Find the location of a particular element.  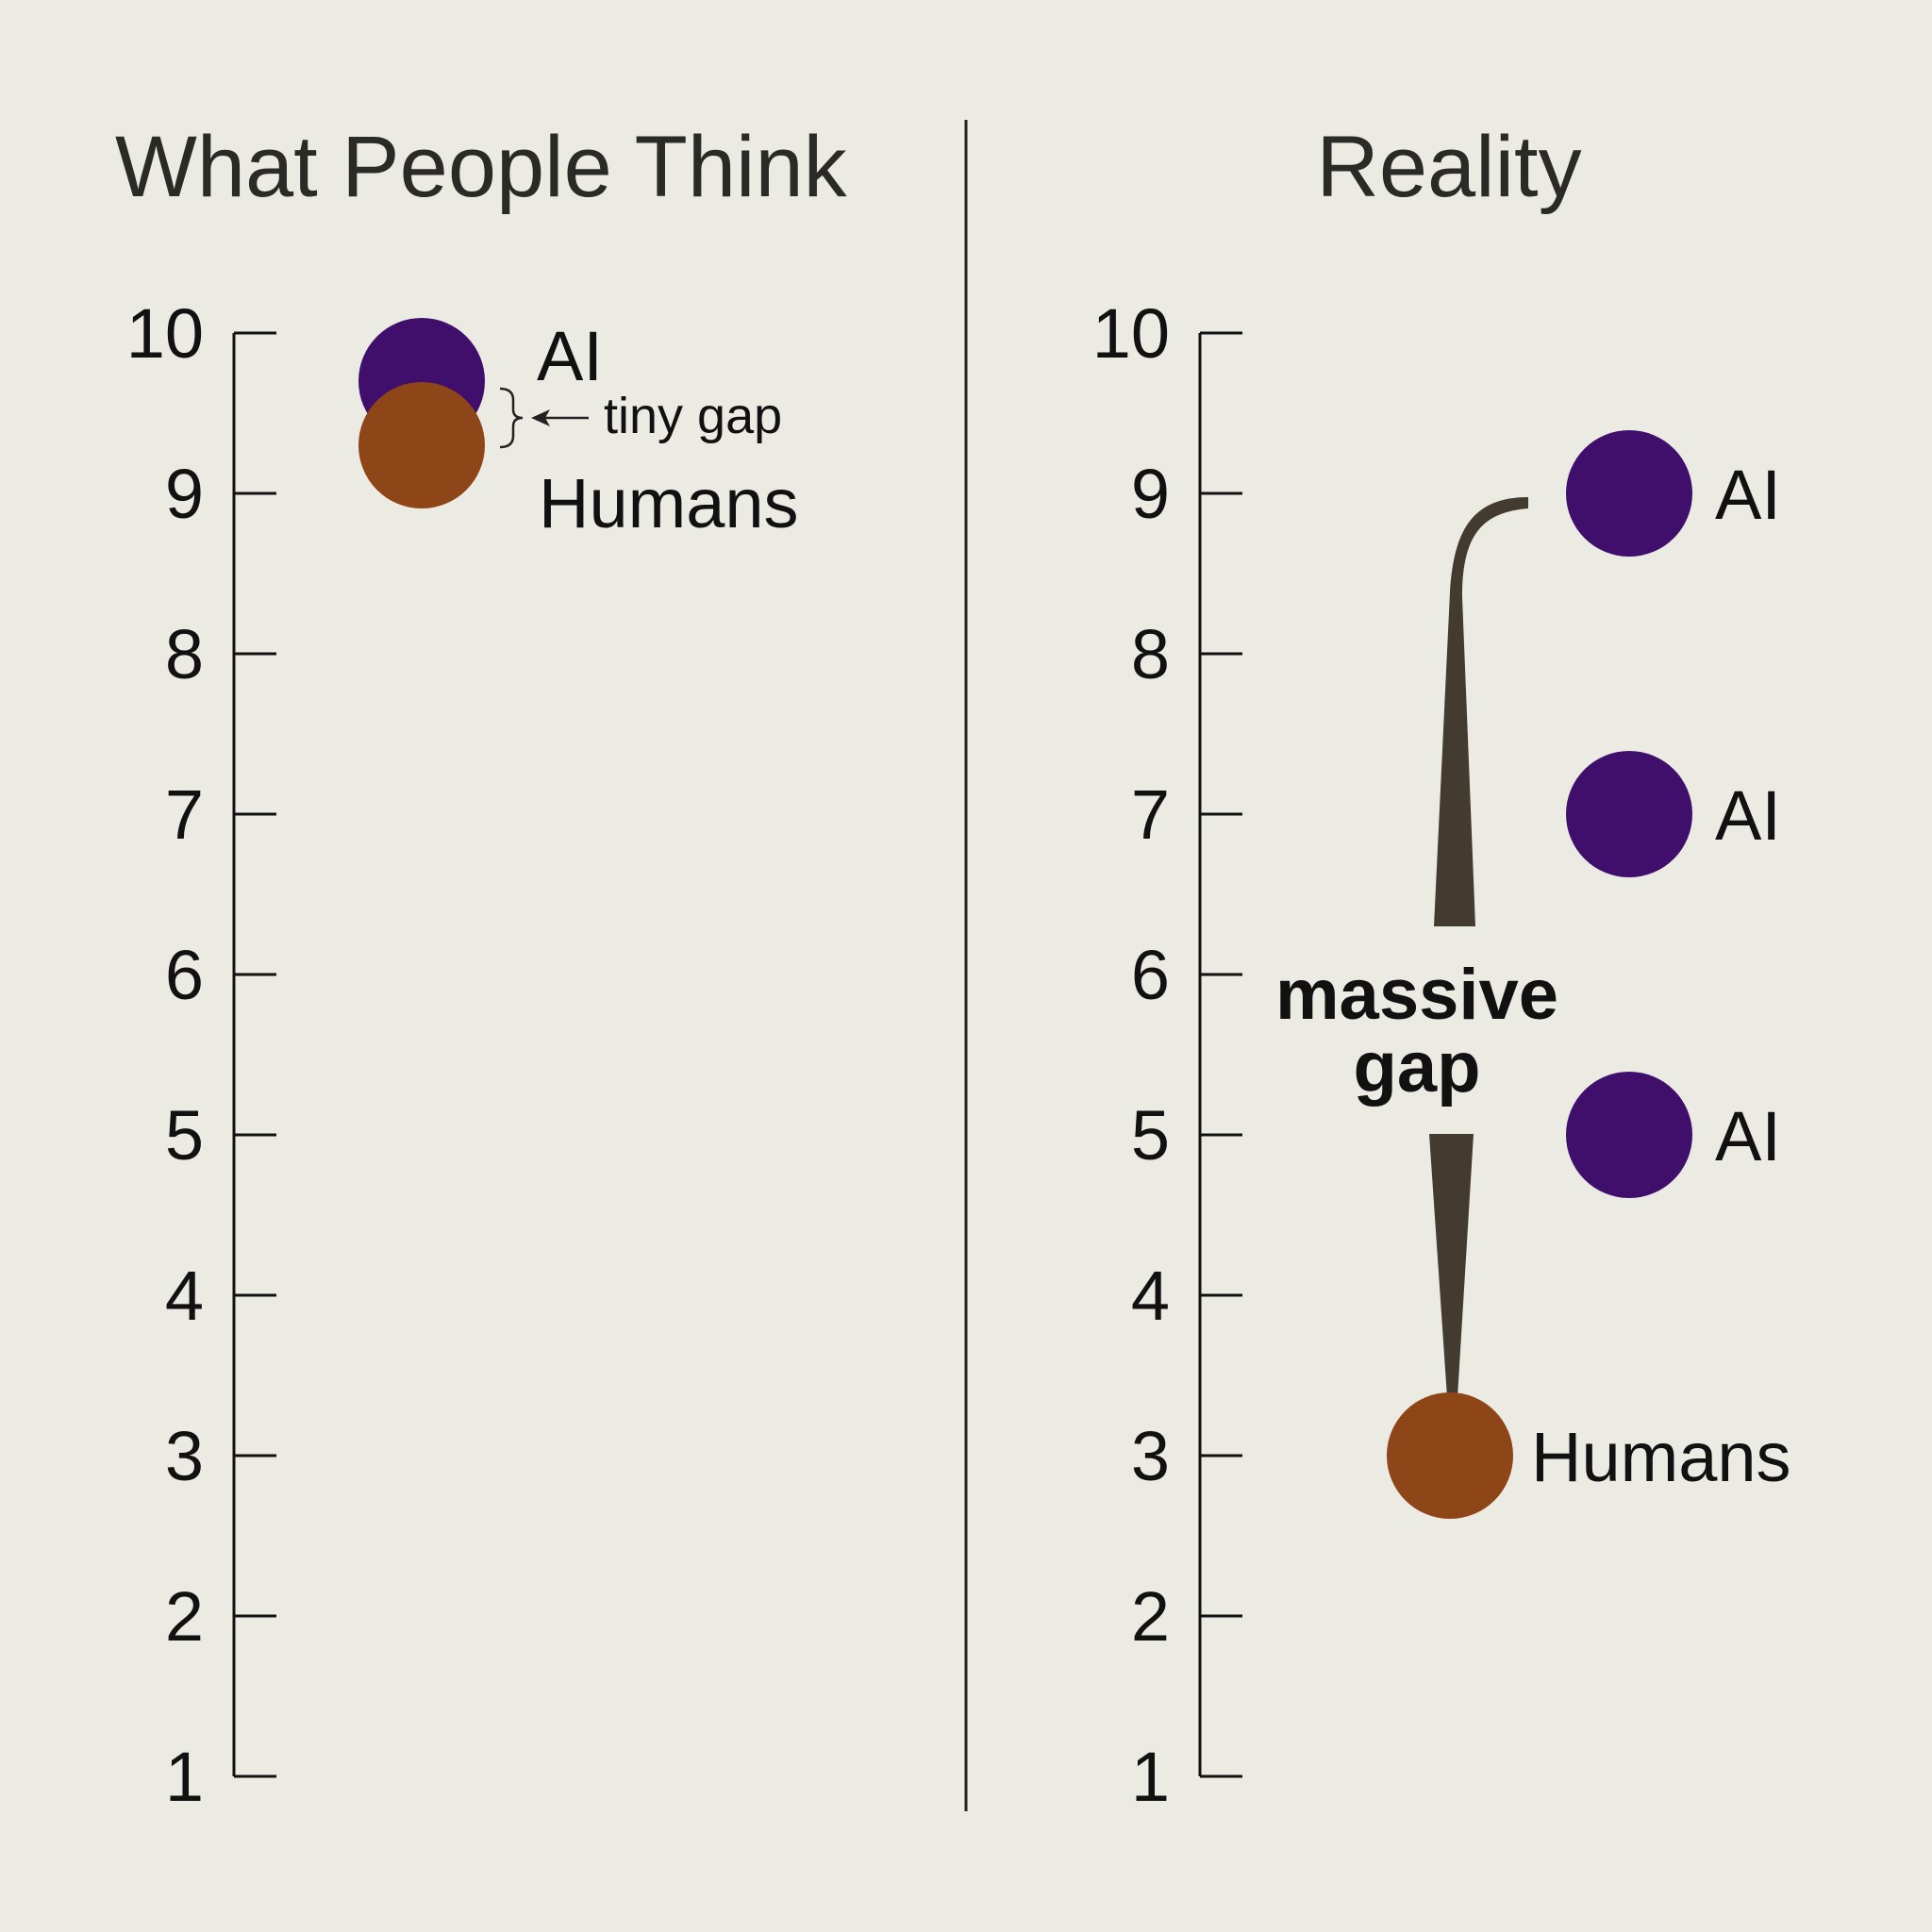

right-panel-title: Reality is located at coordinates (1449, 167).